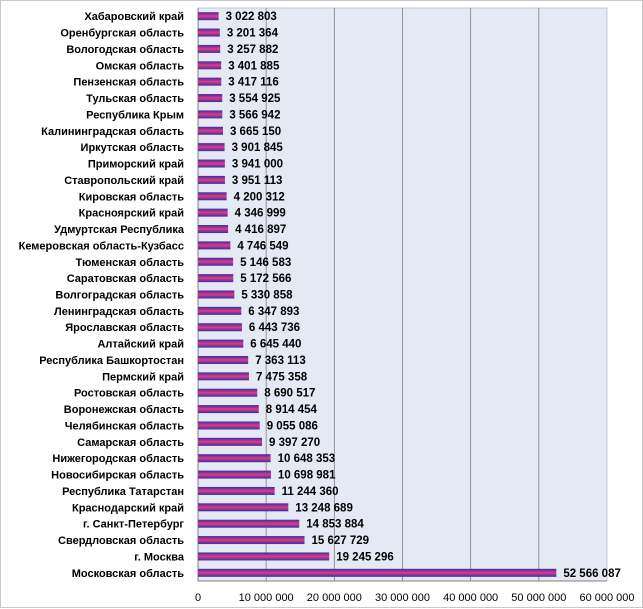  I want to click on category-label: г. Москва, so click(159, 557).